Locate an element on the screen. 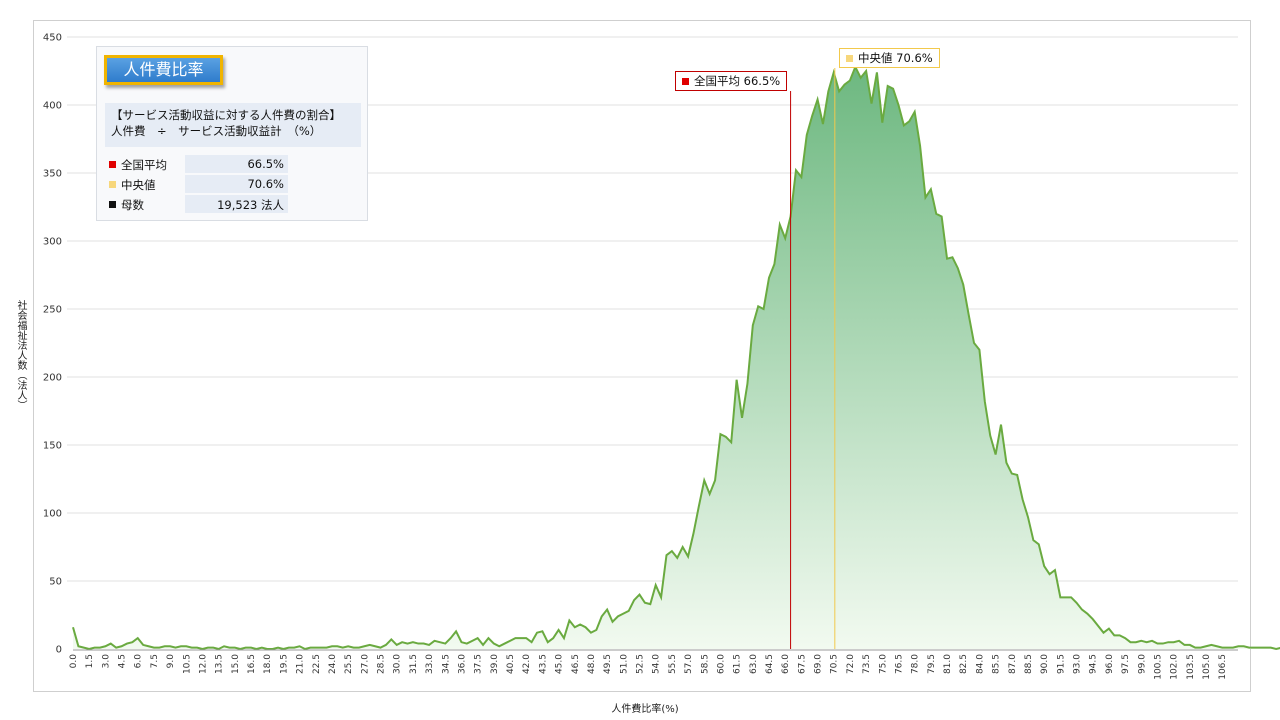  x-tick-label: 93.0 is located at coordinates (1078, 664).